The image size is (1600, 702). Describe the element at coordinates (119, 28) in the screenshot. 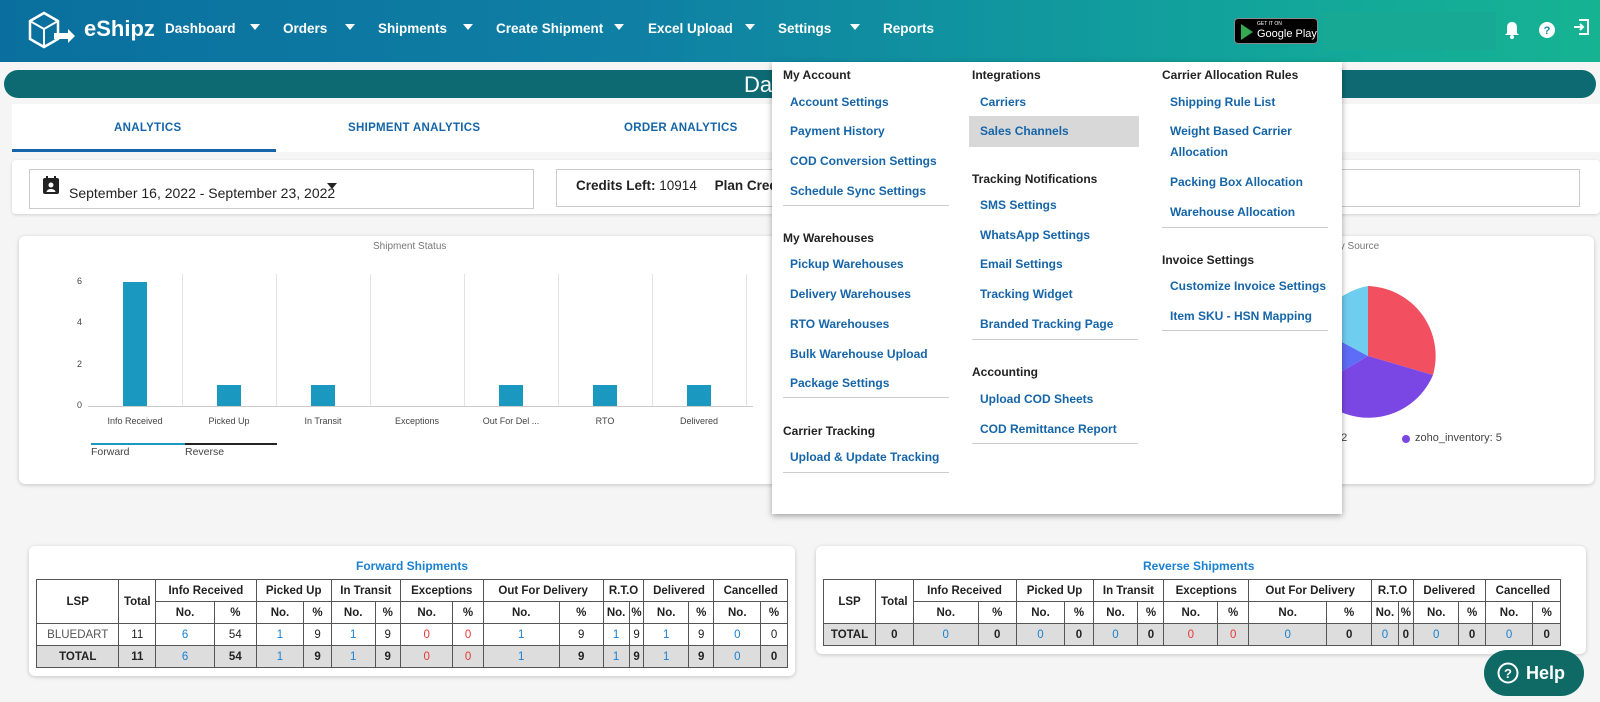

I see `brand-name: eShipz` at that location.